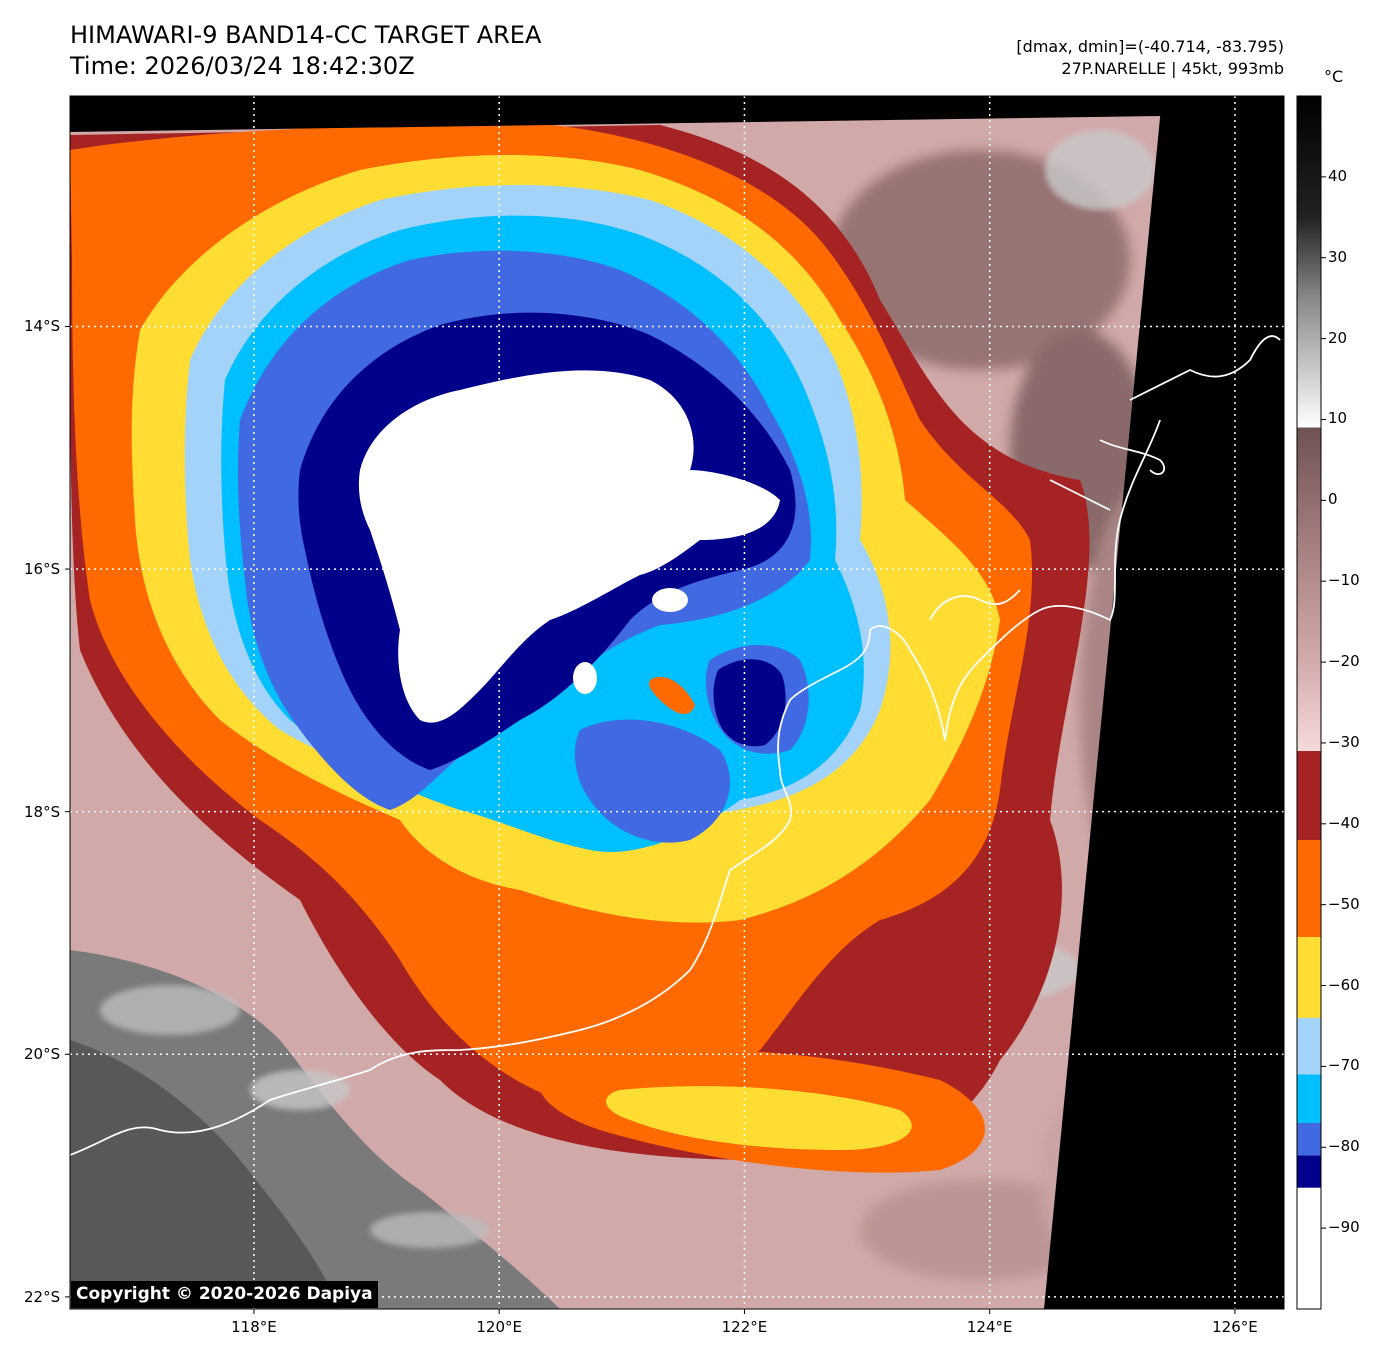 The width and height of the screenshot is (1388, 1359). I want to click on colorbar-tick-label: 30, so click(1338, 256).